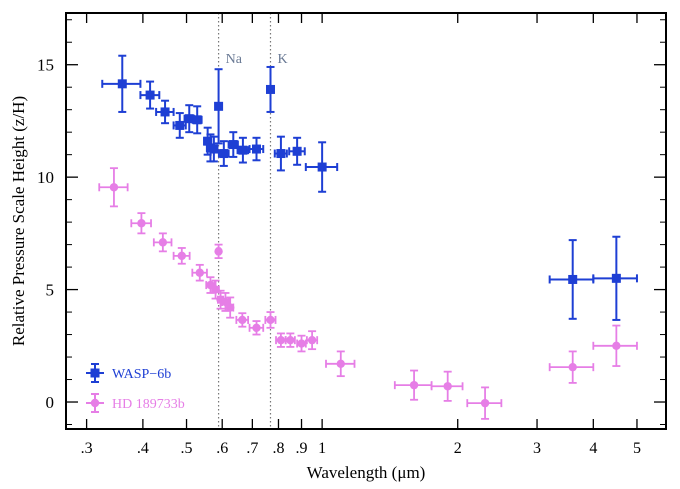  Describe the element at coordinates (278, 448) in the screenshot. I see `x-tick-label: .8` at that location.